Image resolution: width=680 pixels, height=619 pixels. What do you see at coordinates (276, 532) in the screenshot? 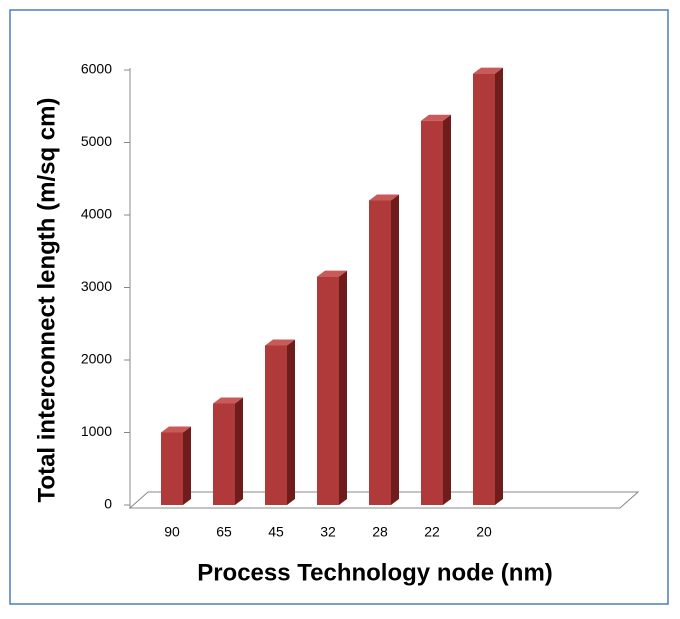
I see `x-tick-label: 45` at bounding box center [276, 532].